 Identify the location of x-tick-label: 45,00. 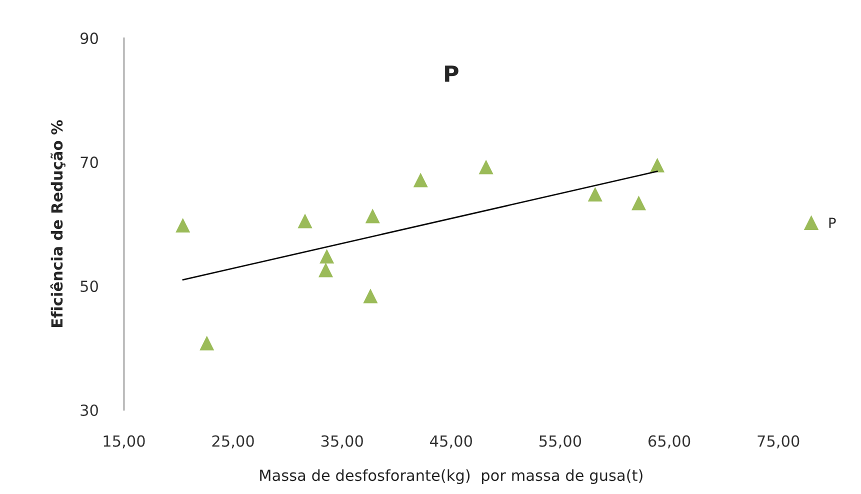
(451, 441).